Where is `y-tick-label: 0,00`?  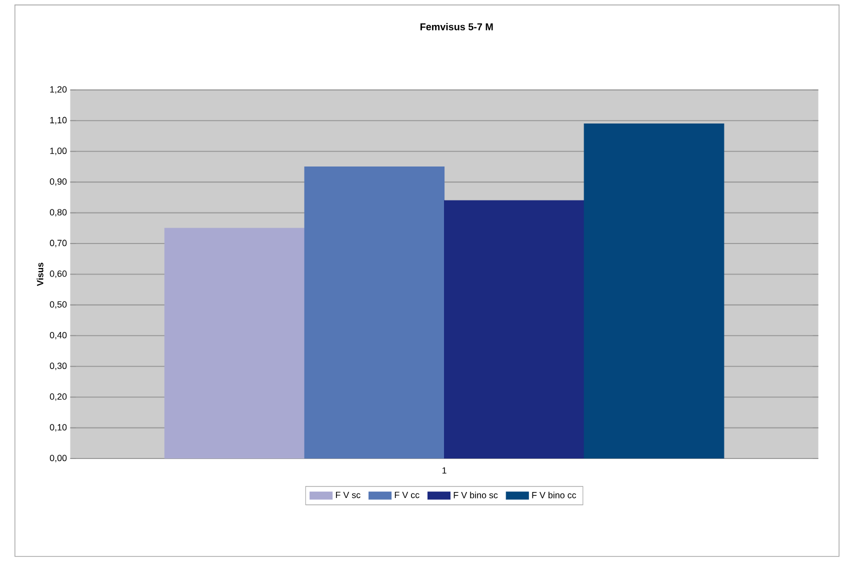
y-tick-label: 0,00 is located at coordinates (58, 458).